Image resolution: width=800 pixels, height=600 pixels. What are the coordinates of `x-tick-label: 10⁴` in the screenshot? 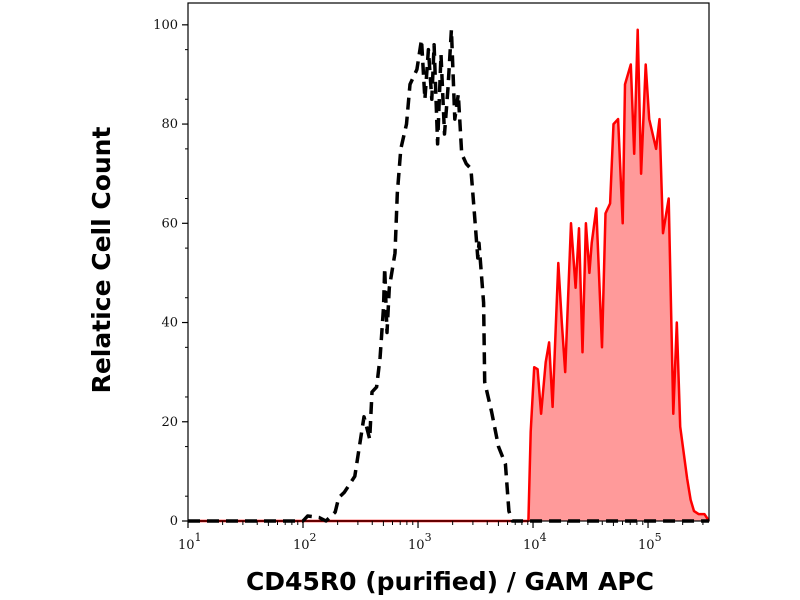 It's located at (535, 542).